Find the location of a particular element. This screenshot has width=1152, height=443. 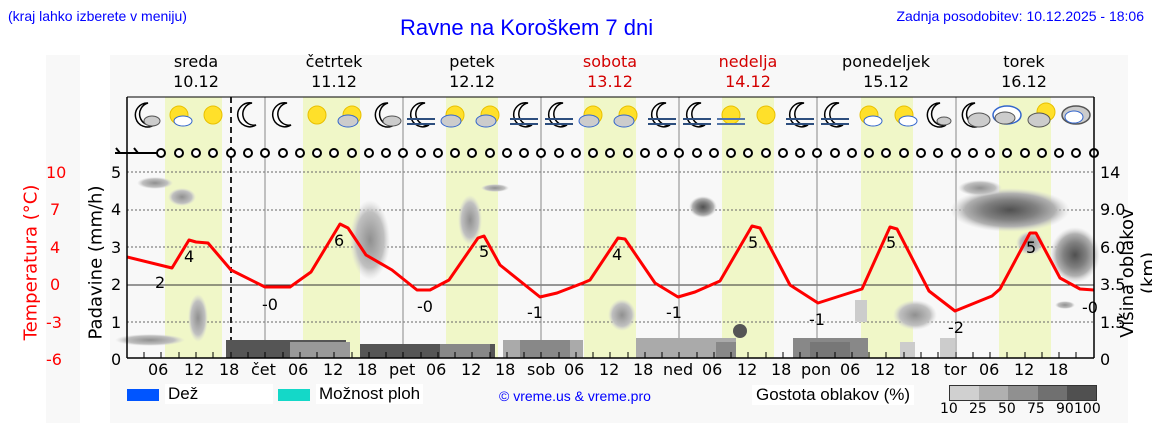

cloud-density-label: Gostota oblakov (%) is located at coordinates (833, 395).